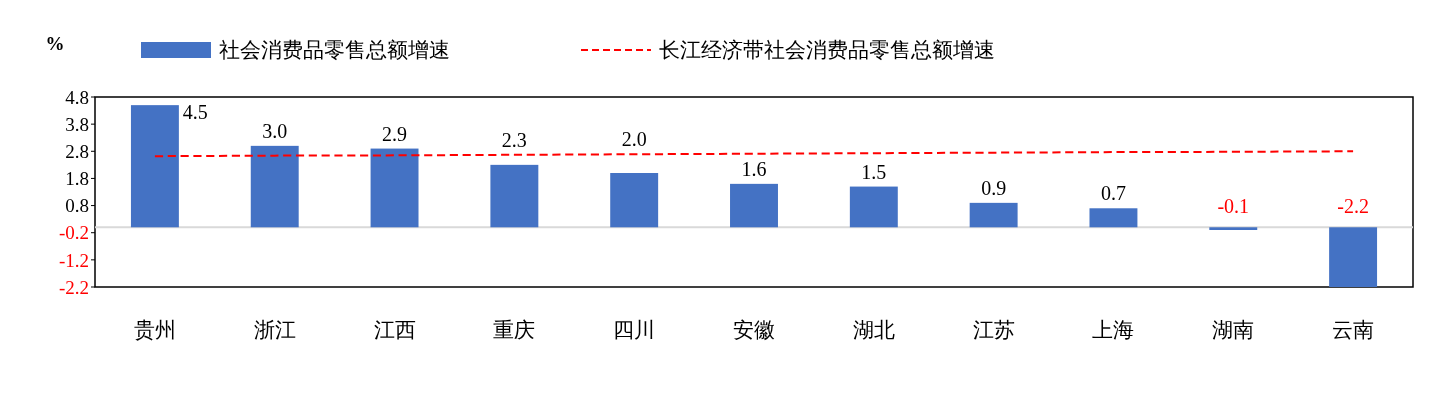 The height and width of the screenshot is (396, 1433). Describe the element at coordinates (754, 168) in the screenshot. I see `data-label: 1.6` at that location.